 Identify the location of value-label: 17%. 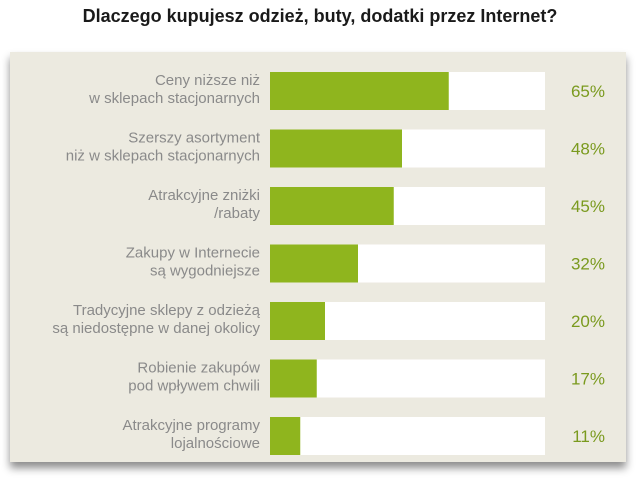
(588, 379).